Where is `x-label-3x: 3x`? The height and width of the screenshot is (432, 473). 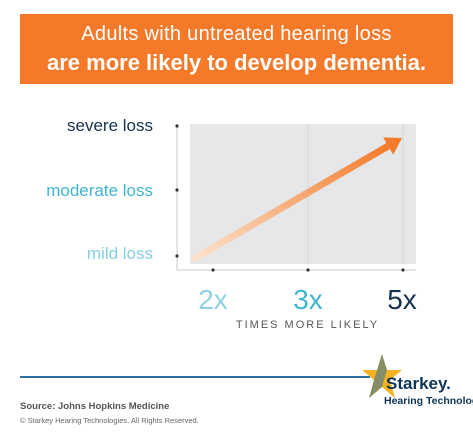
x-label-3x: 3x is located at coordinates (308, 299).